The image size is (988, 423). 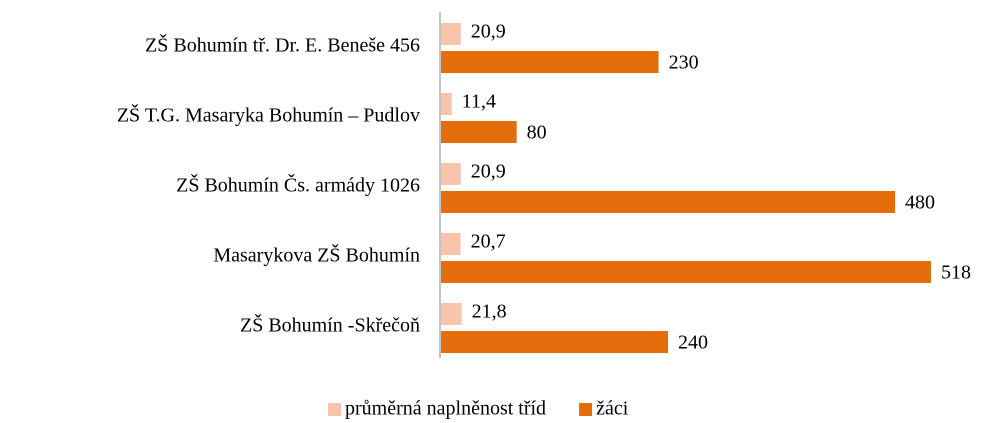 What do you see at coordinates (537, 133) in the screenshot?
I see `data-label: 80` at bounding box center [537, 133].